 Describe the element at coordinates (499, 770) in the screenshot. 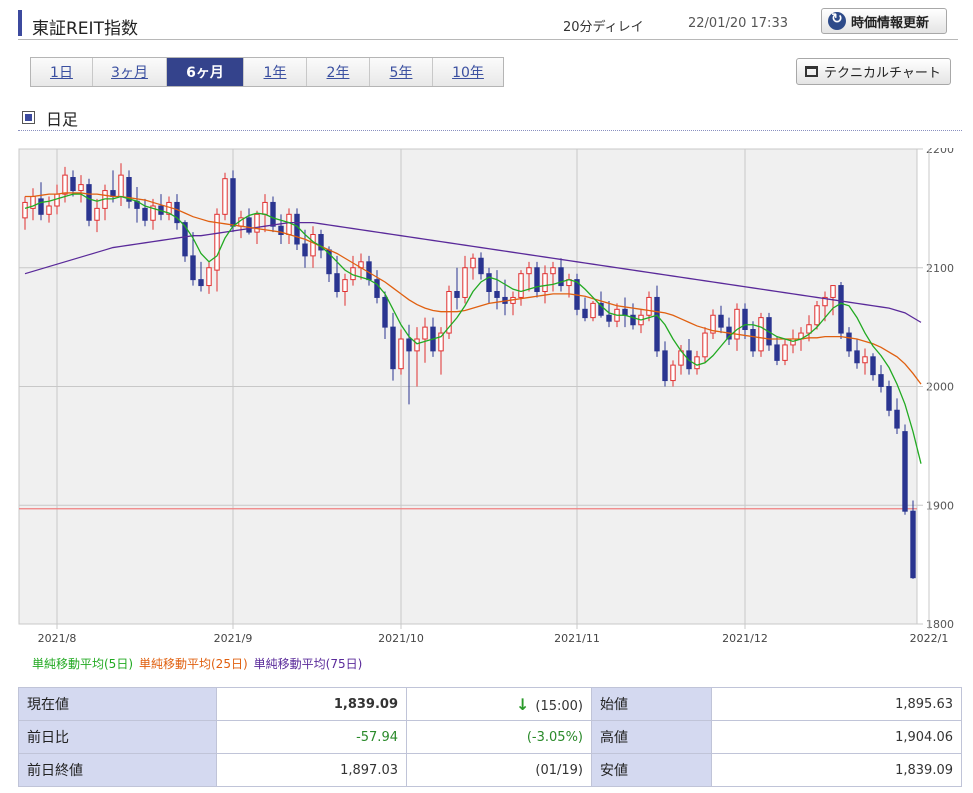

I see `prev-close-date: (01/19)` at that location.